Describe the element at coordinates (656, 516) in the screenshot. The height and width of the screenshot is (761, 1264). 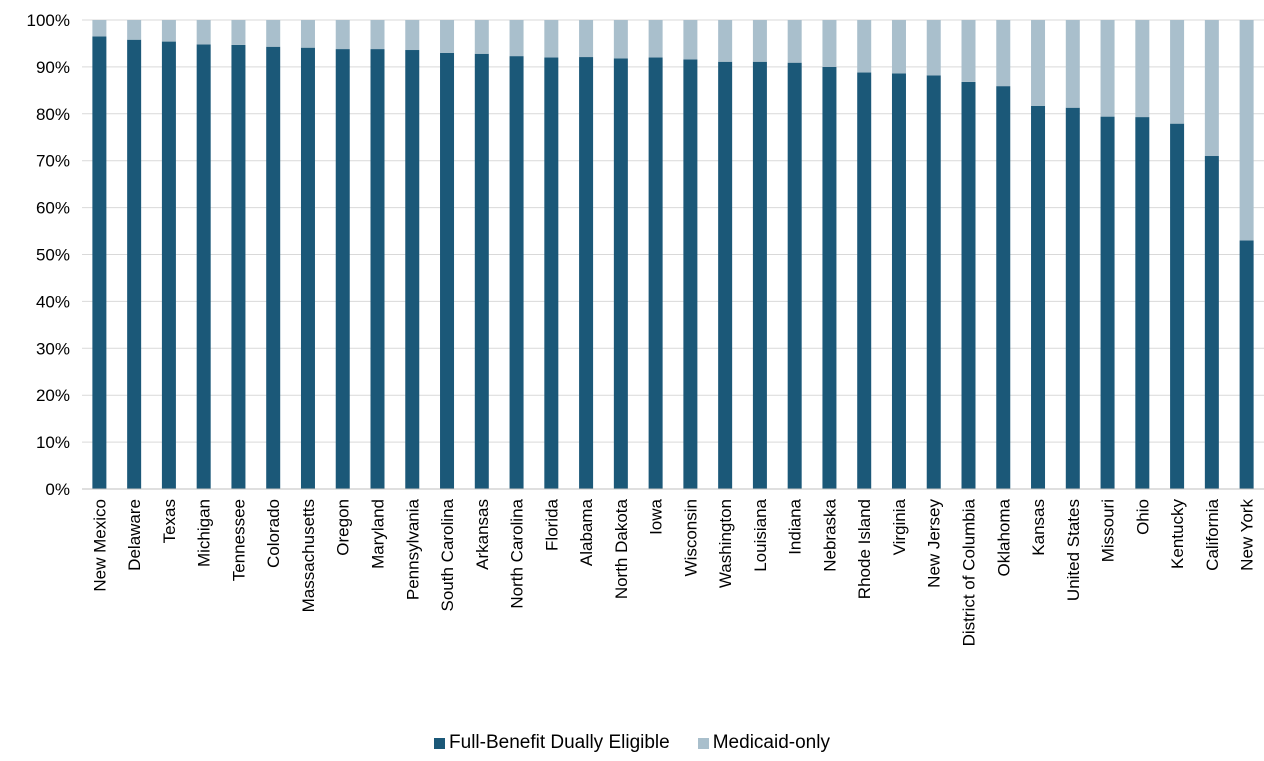
I see `x-category-label: Iowa` at that location.